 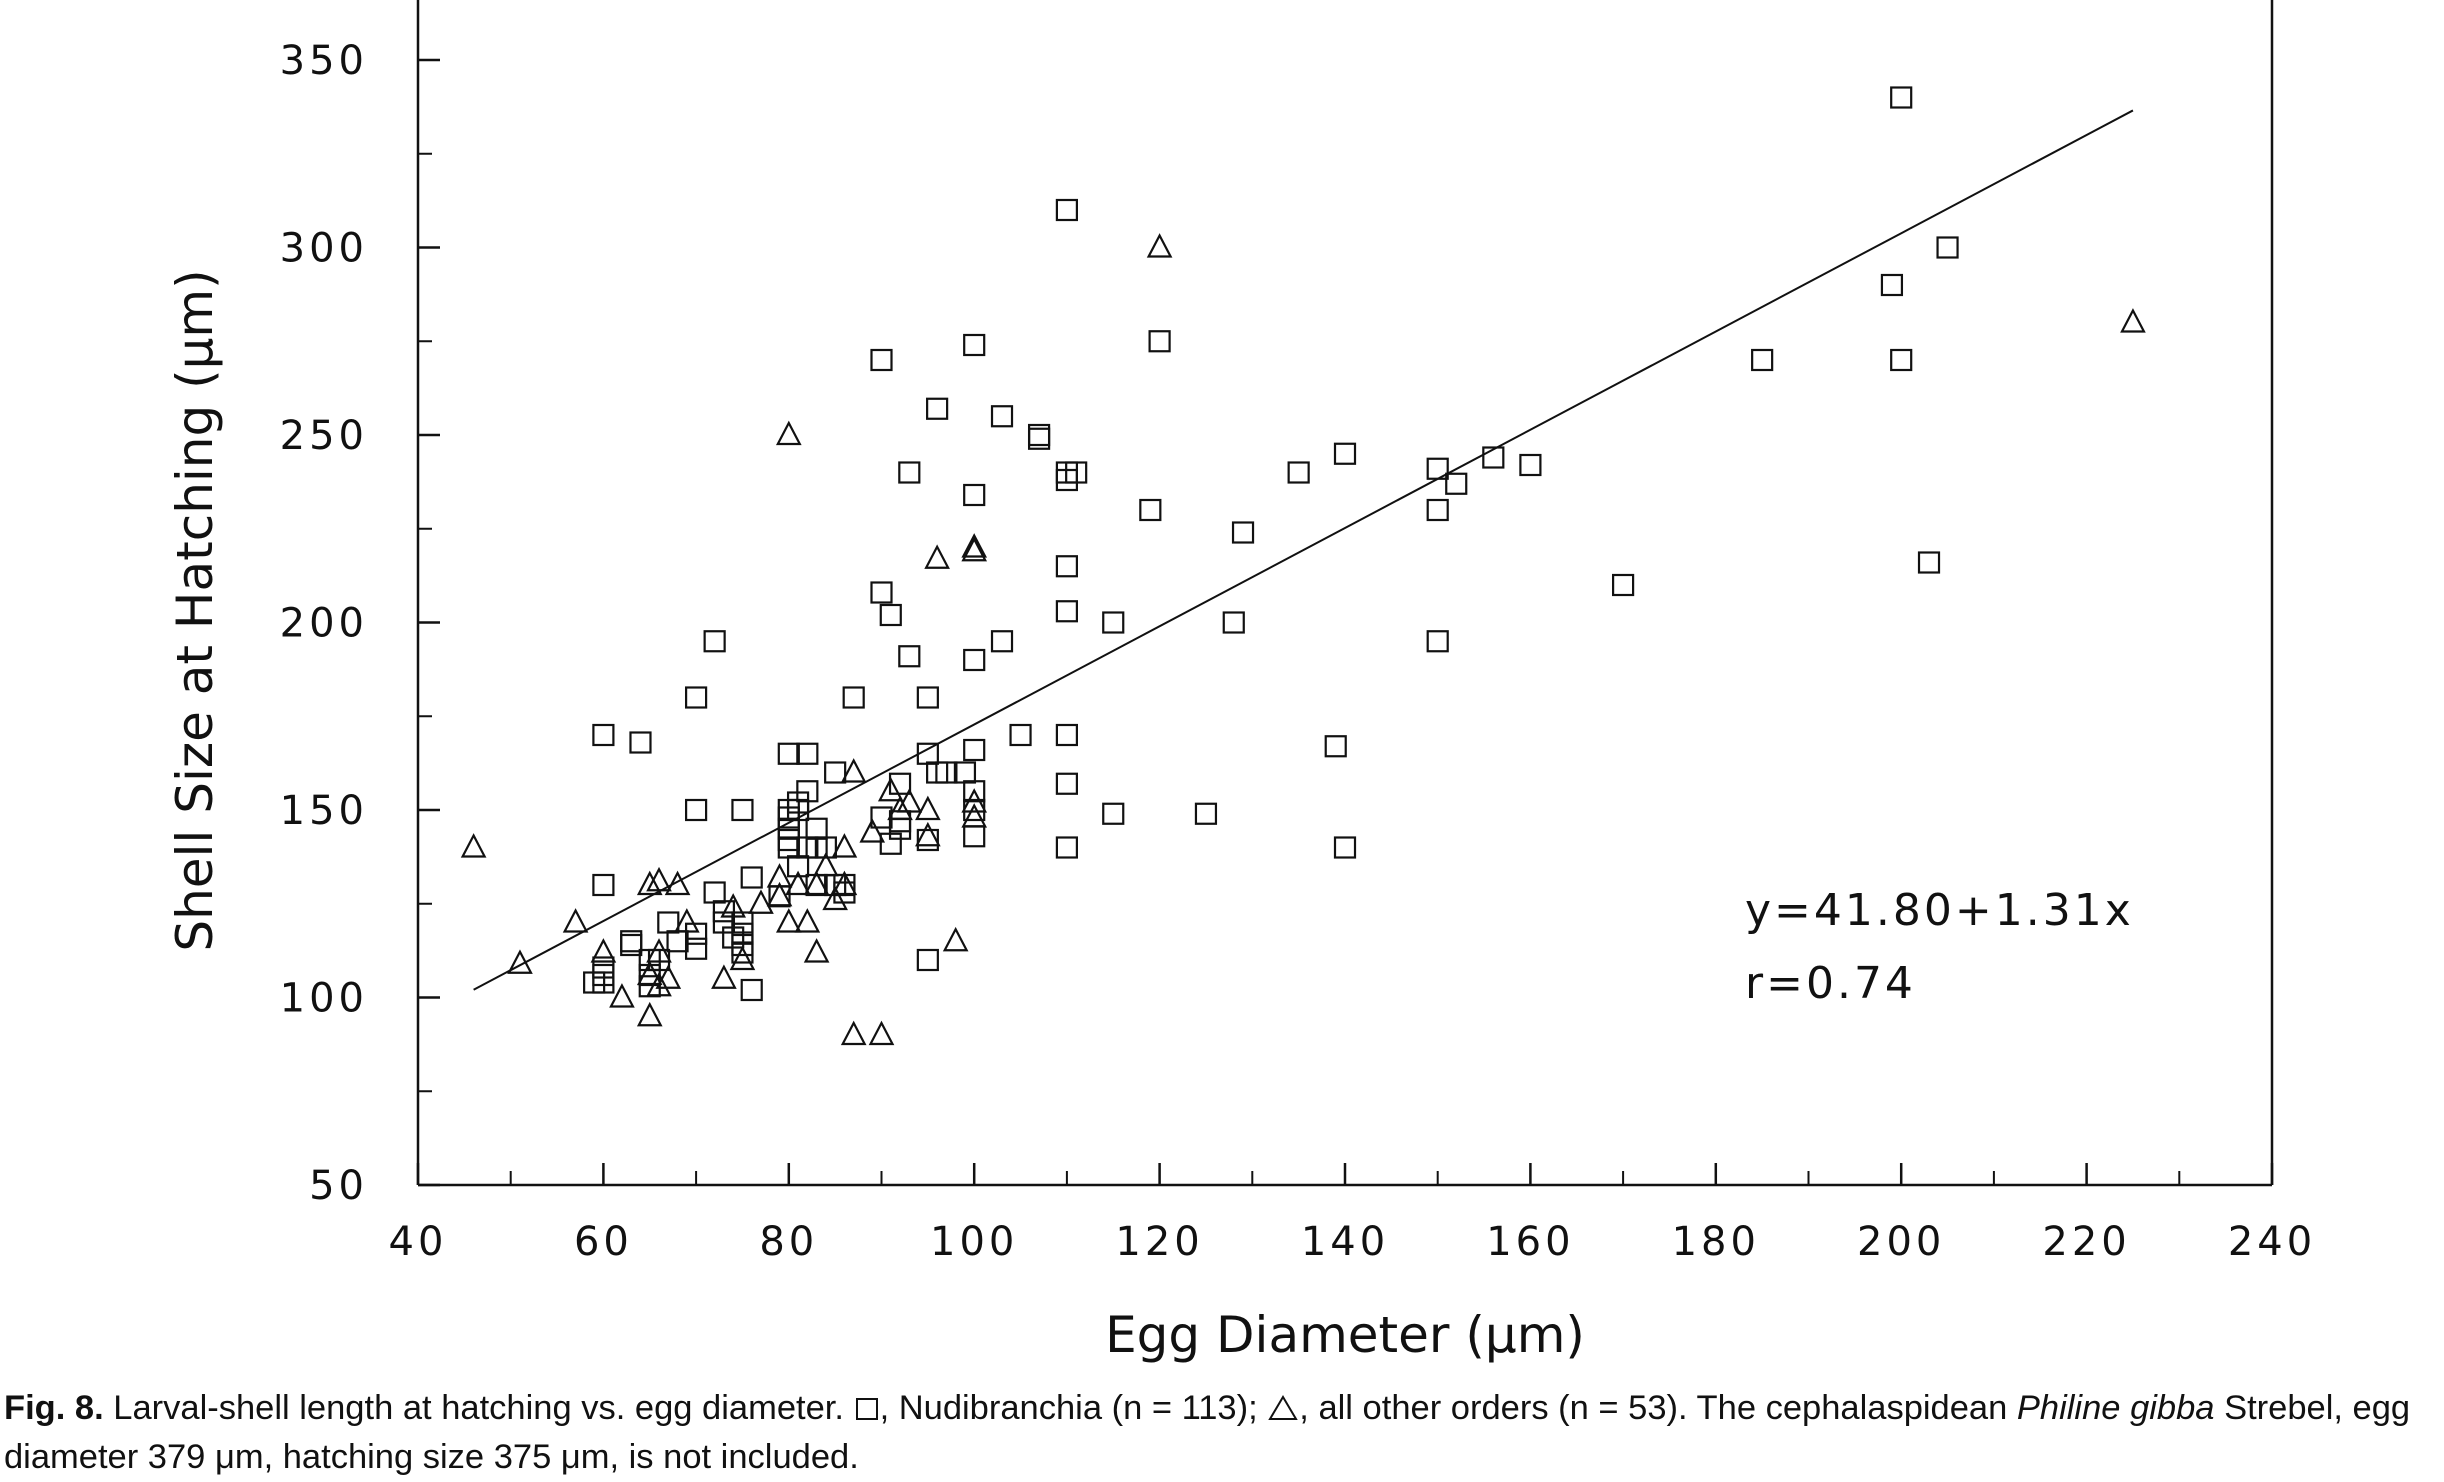 What do you see at coordinates (866, 1409) in the screenshot?
I see `square-legend-icon` at bounding box center [866, 1409].